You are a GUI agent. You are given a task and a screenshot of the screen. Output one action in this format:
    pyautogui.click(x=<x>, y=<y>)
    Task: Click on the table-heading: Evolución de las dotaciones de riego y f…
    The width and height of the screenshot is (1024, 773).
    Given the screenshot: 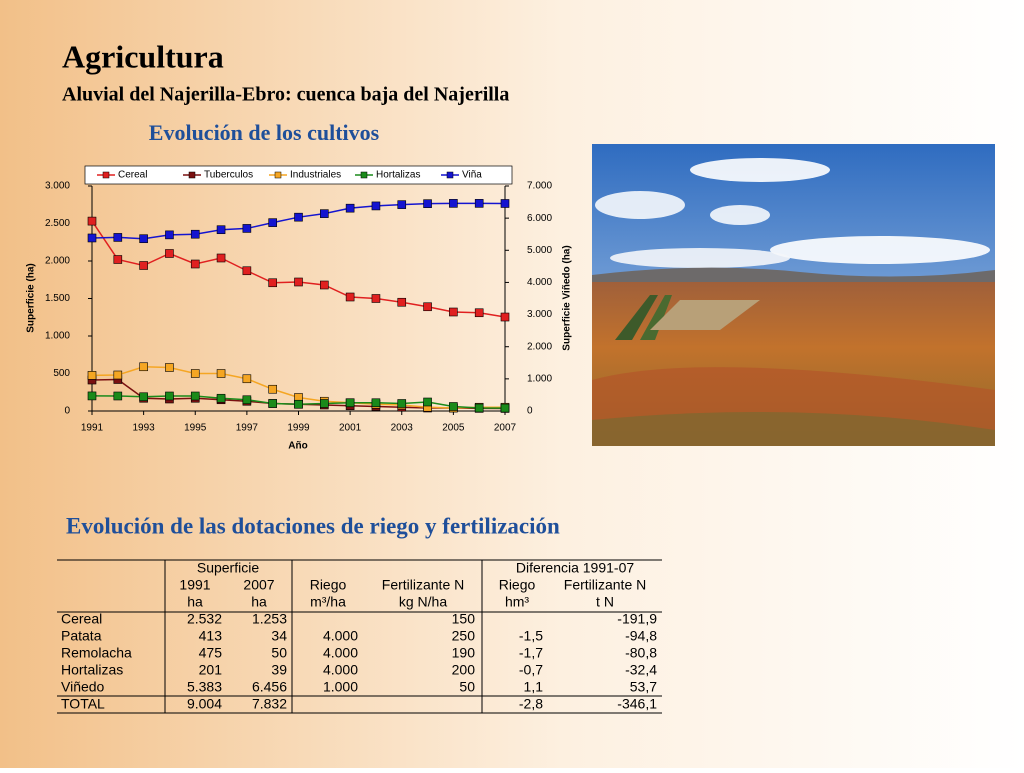 What is the action you would take?
    pyautogui.click(x=313, y=525)
    